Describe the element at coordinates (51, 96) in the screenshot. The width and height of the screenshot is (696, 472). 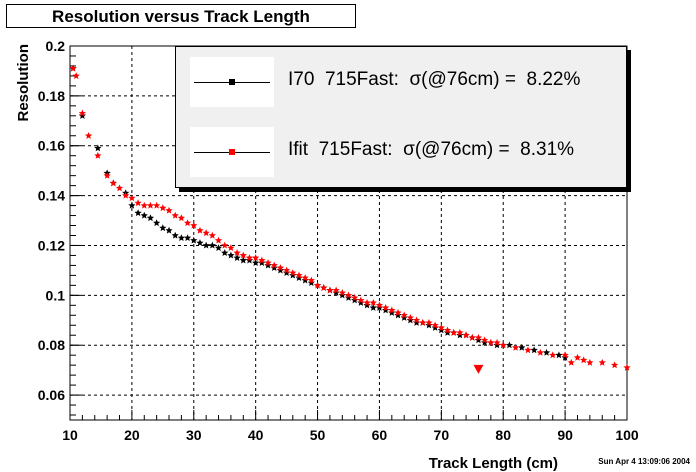
I see `y-tick-label: 0.18` at that location.